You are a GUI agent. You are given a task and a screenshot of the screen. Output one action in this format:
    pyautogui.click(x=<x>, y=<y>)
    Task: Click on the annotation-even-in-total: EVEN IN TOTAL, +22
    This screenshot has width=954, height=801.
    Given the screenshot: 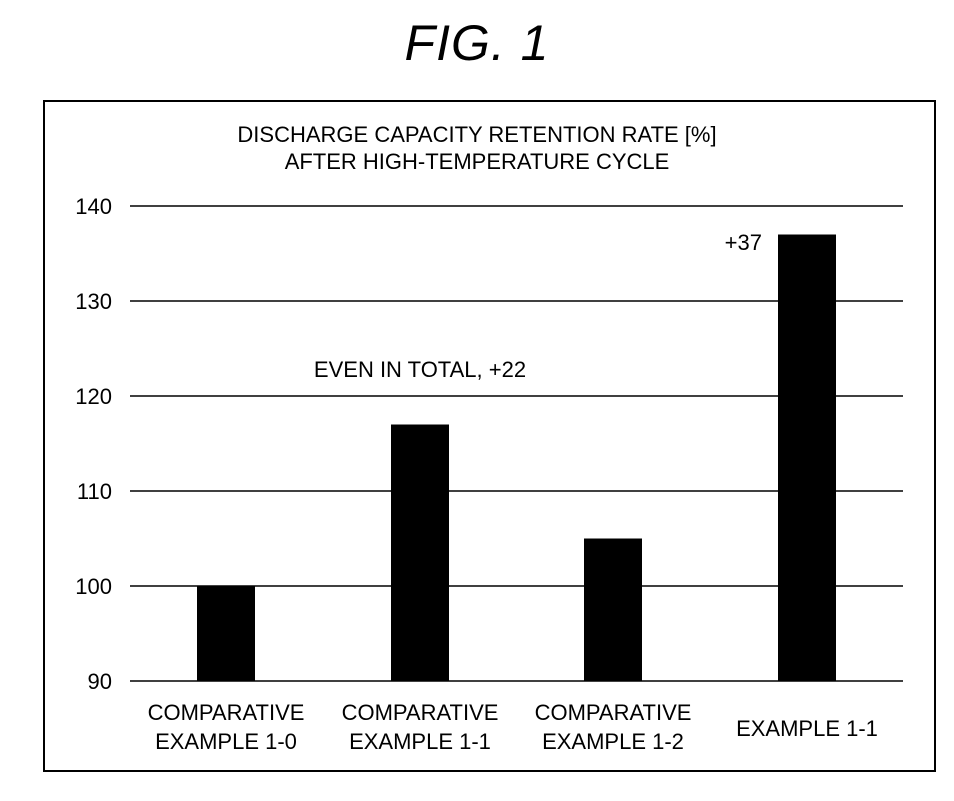 What is the action you would take?
    pyautogui.click(x=420, y=369)
    